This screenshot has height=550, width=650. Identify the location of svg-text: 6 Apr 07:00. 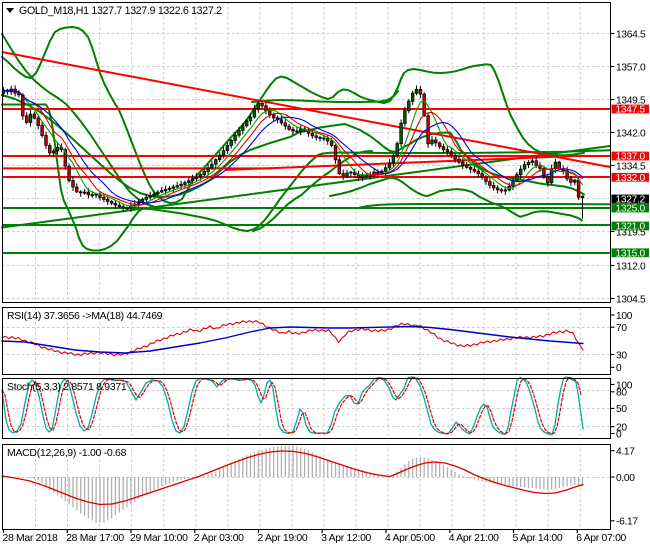
(601, 538).